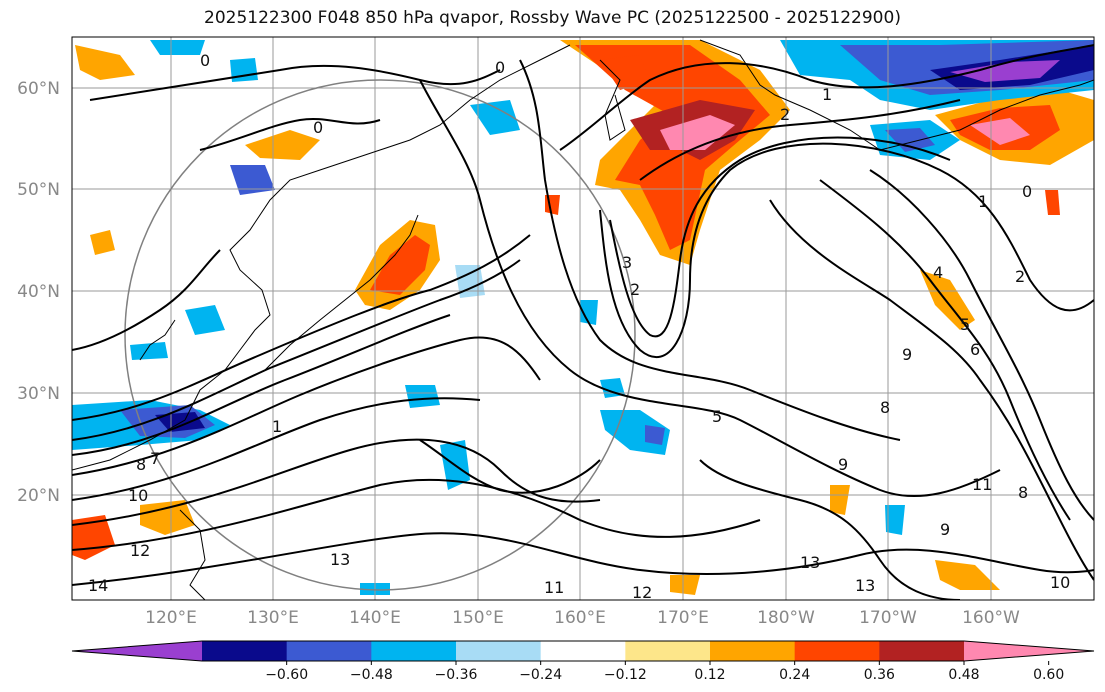 The height and width of the screenshot is (692, 1105). Describe the element at coordinates (786, 618) in the screenshot. I see `lon-label: 180°W` at that location.